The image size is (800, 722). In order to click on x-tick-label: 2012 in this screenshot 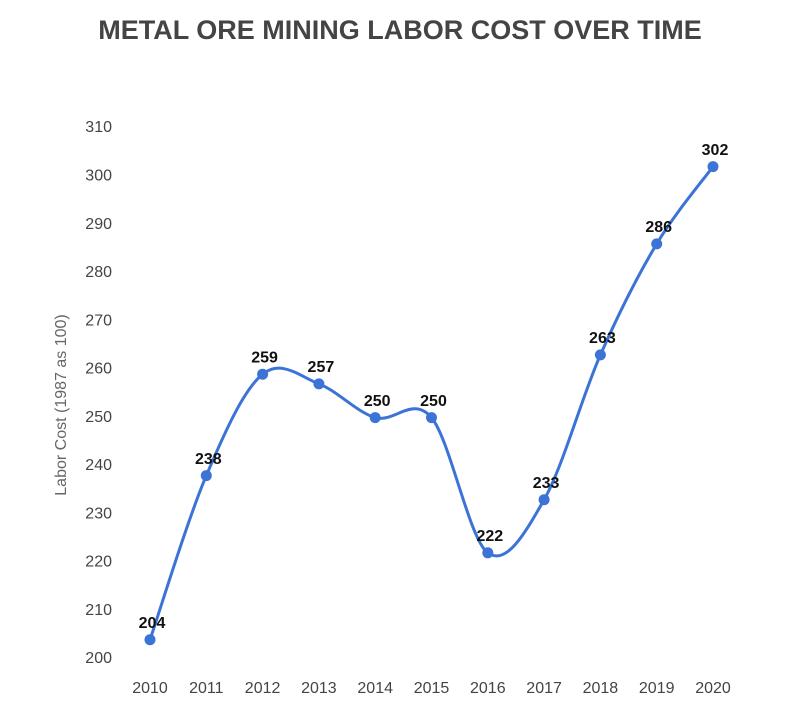, I will do `click(263, 688)`.